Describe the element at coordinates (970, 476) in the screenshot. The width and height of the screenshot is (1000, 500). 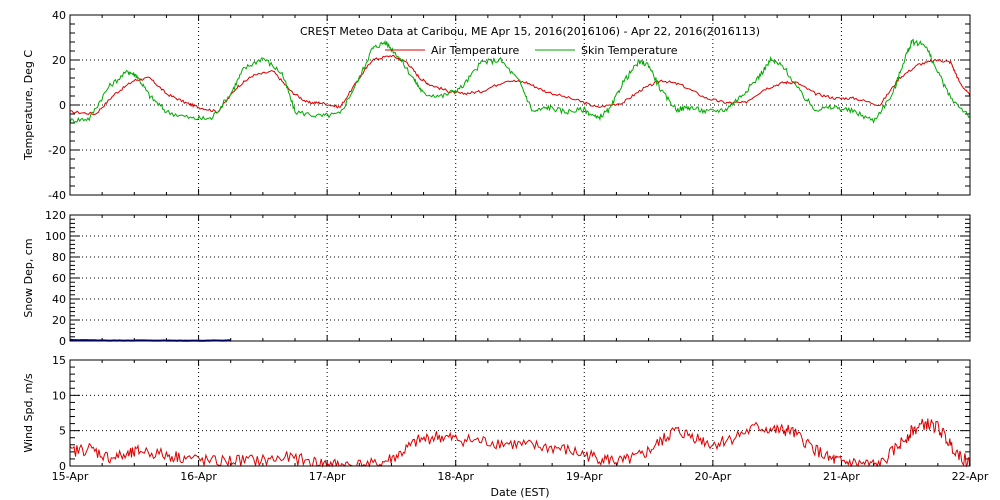
I see `x-tick-label: 22-Apr` at that location.